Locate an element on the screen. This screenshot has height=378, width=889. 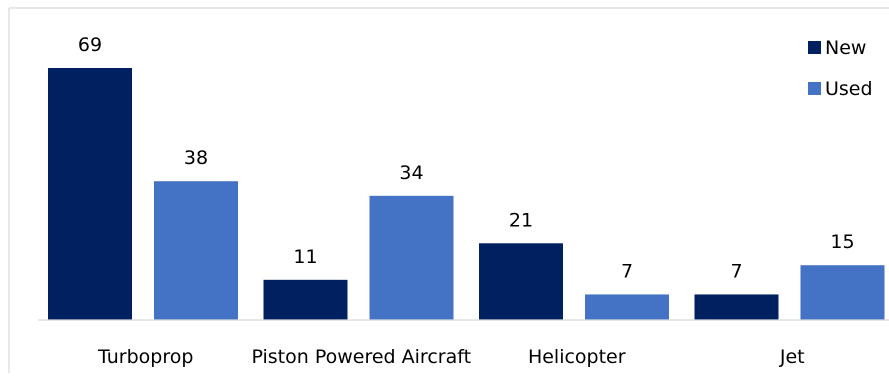
bar-turboprop-used is located at coordinates (196, 250).